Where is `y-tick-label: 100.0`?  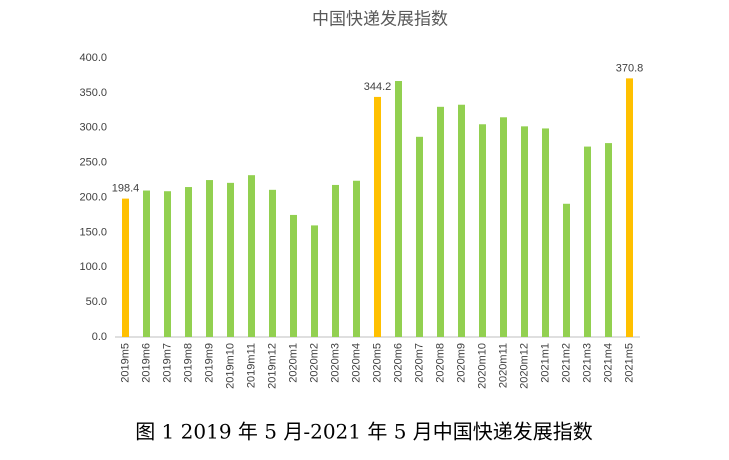 y-tick-label: 100.0 is located at coordinates (93, 267).